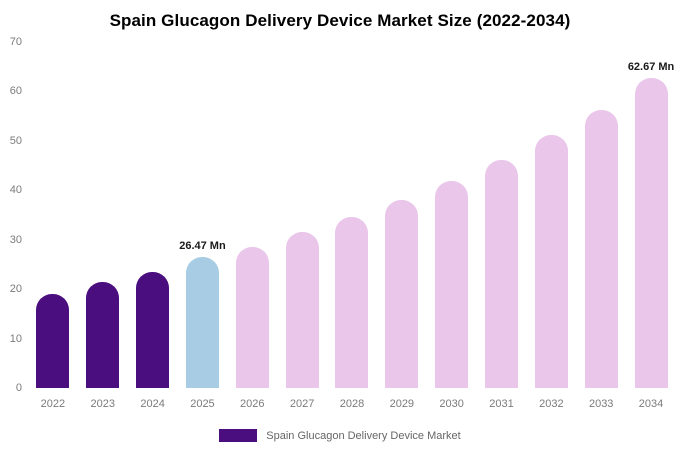 The image size is (680, 450). What do you see at coordinates (452, 284) in the screenshot?
I see `bar-2030` at bounding box center [452, 284].